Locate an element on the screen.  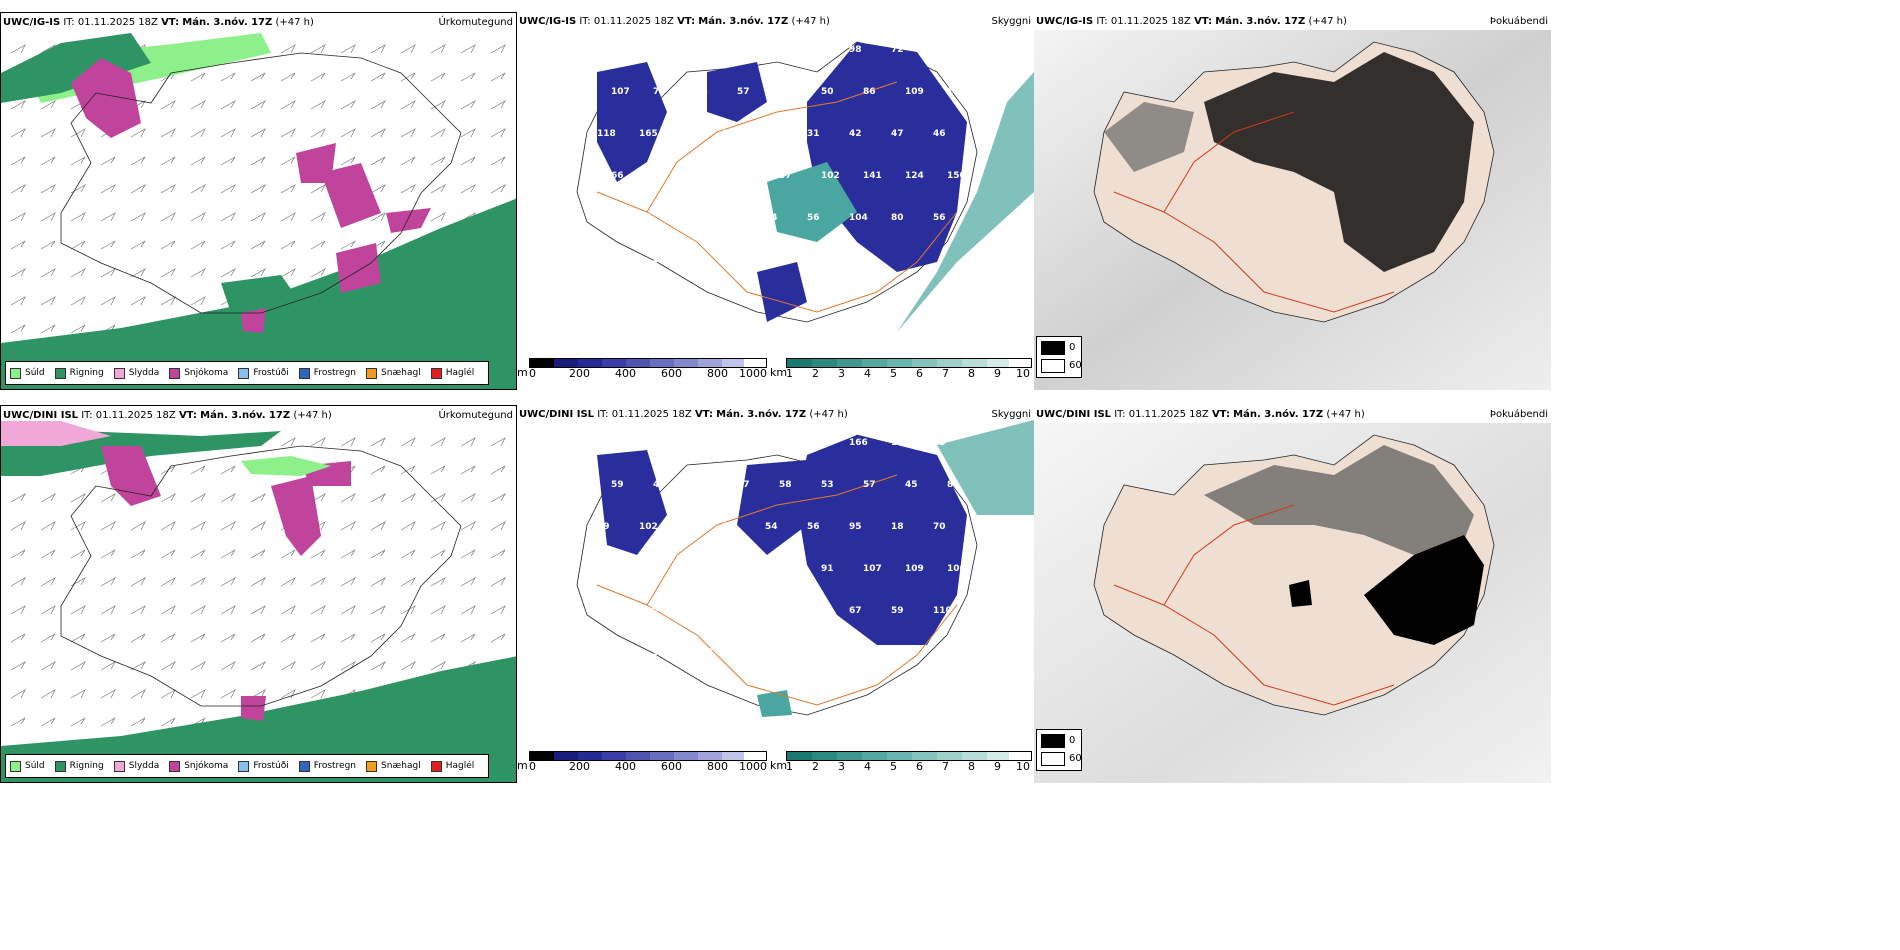
cloud-base-label: 228 is located at coordinates (788, 653).